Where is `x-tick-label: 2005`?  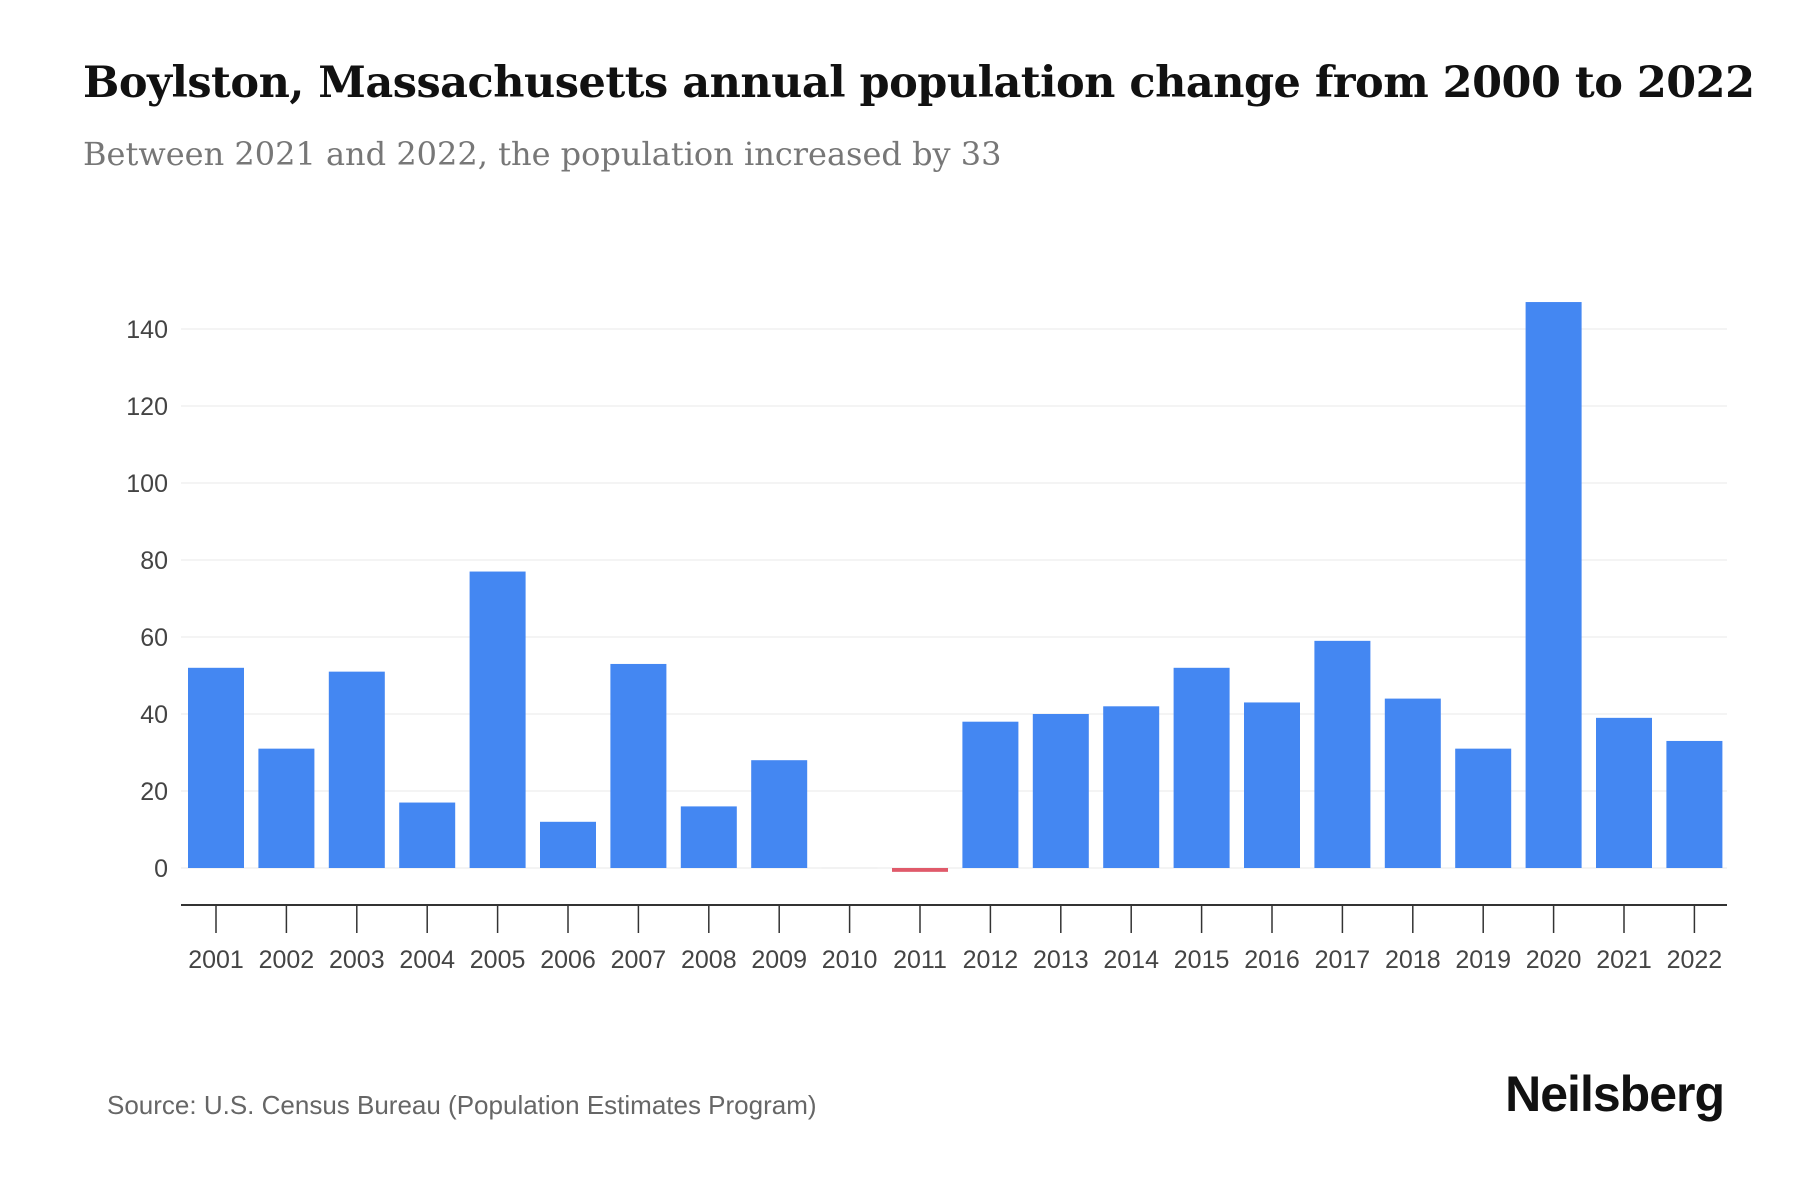
x-tick-label: 2005 is located at coordinates (498, 960).